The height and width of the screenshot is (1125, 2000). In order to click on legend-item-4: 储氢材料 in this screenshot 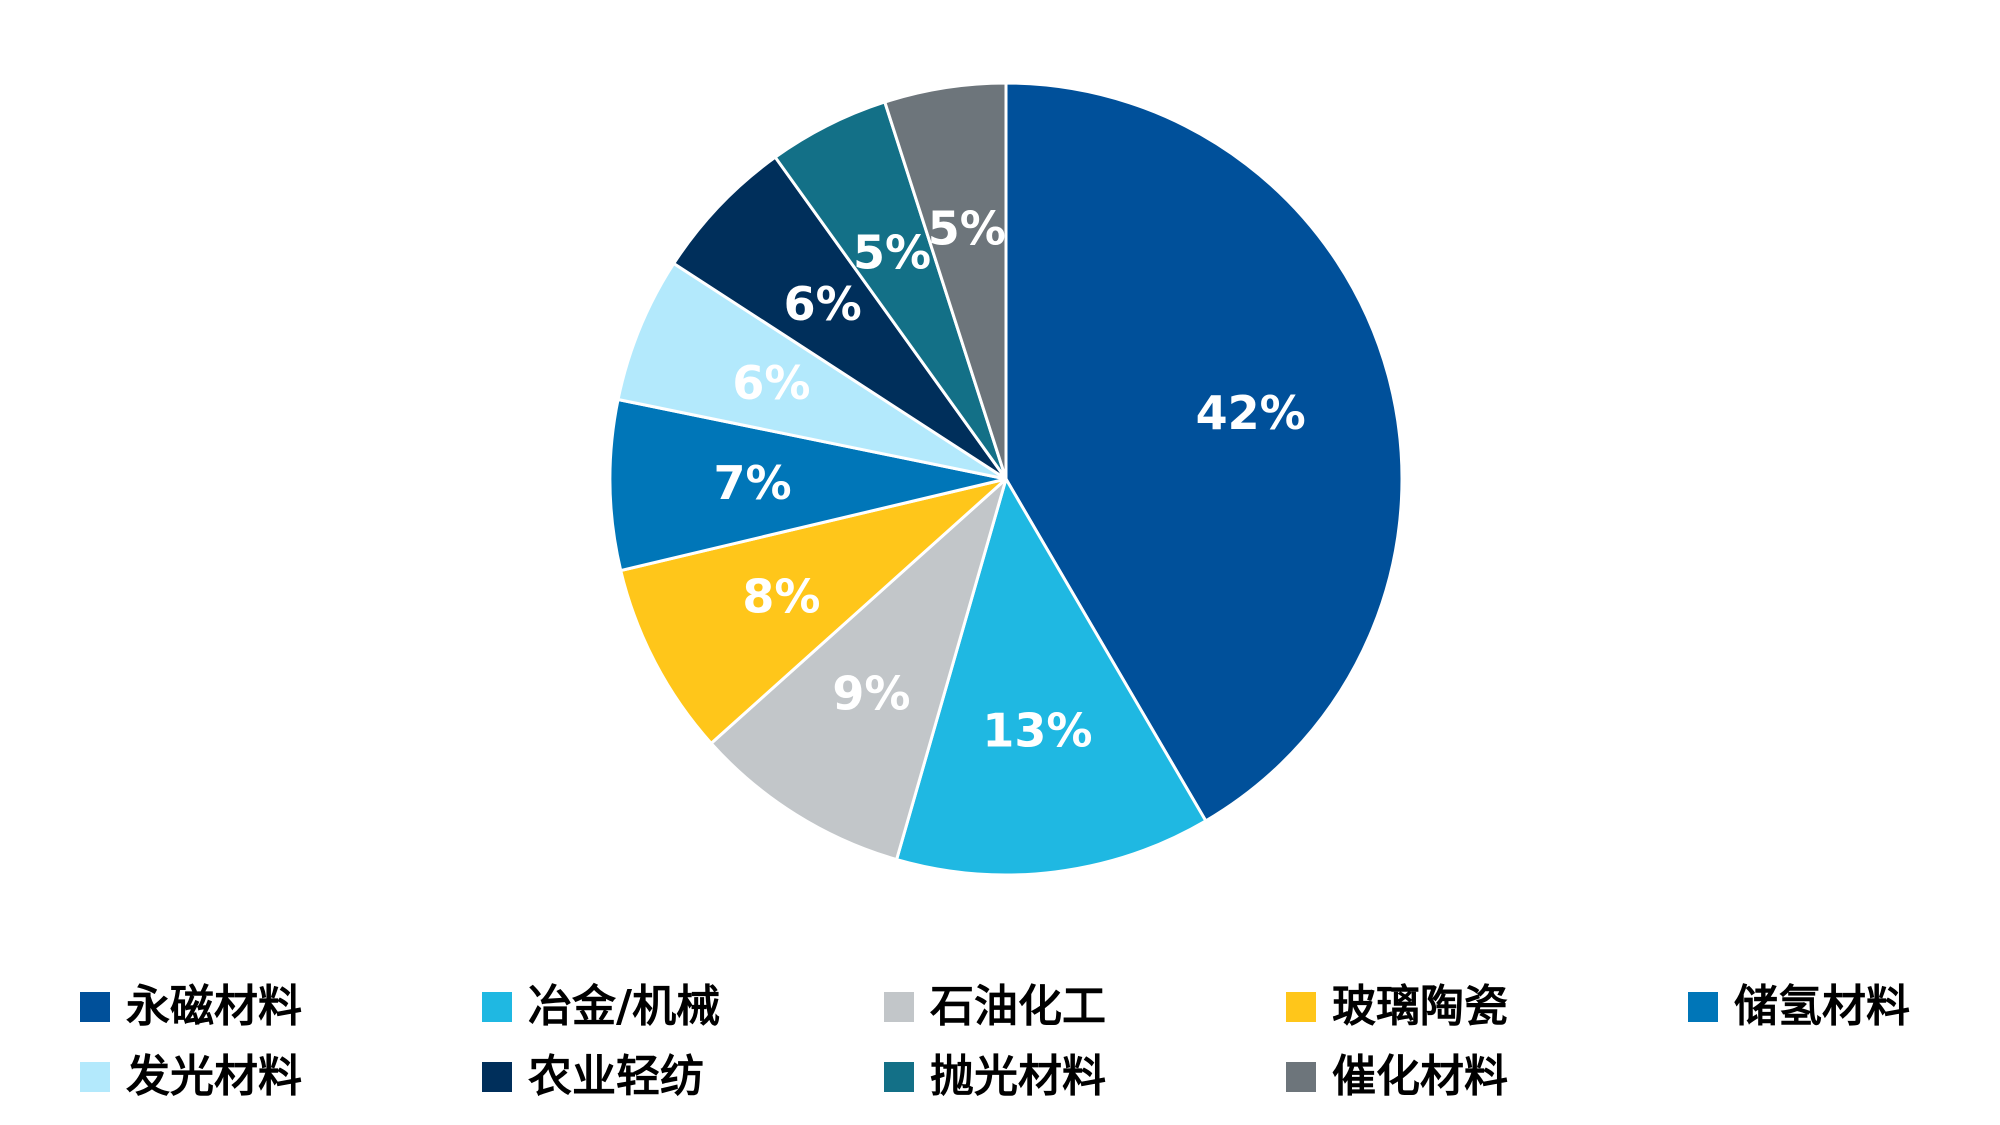, I will do `click(1844, 1007)`.